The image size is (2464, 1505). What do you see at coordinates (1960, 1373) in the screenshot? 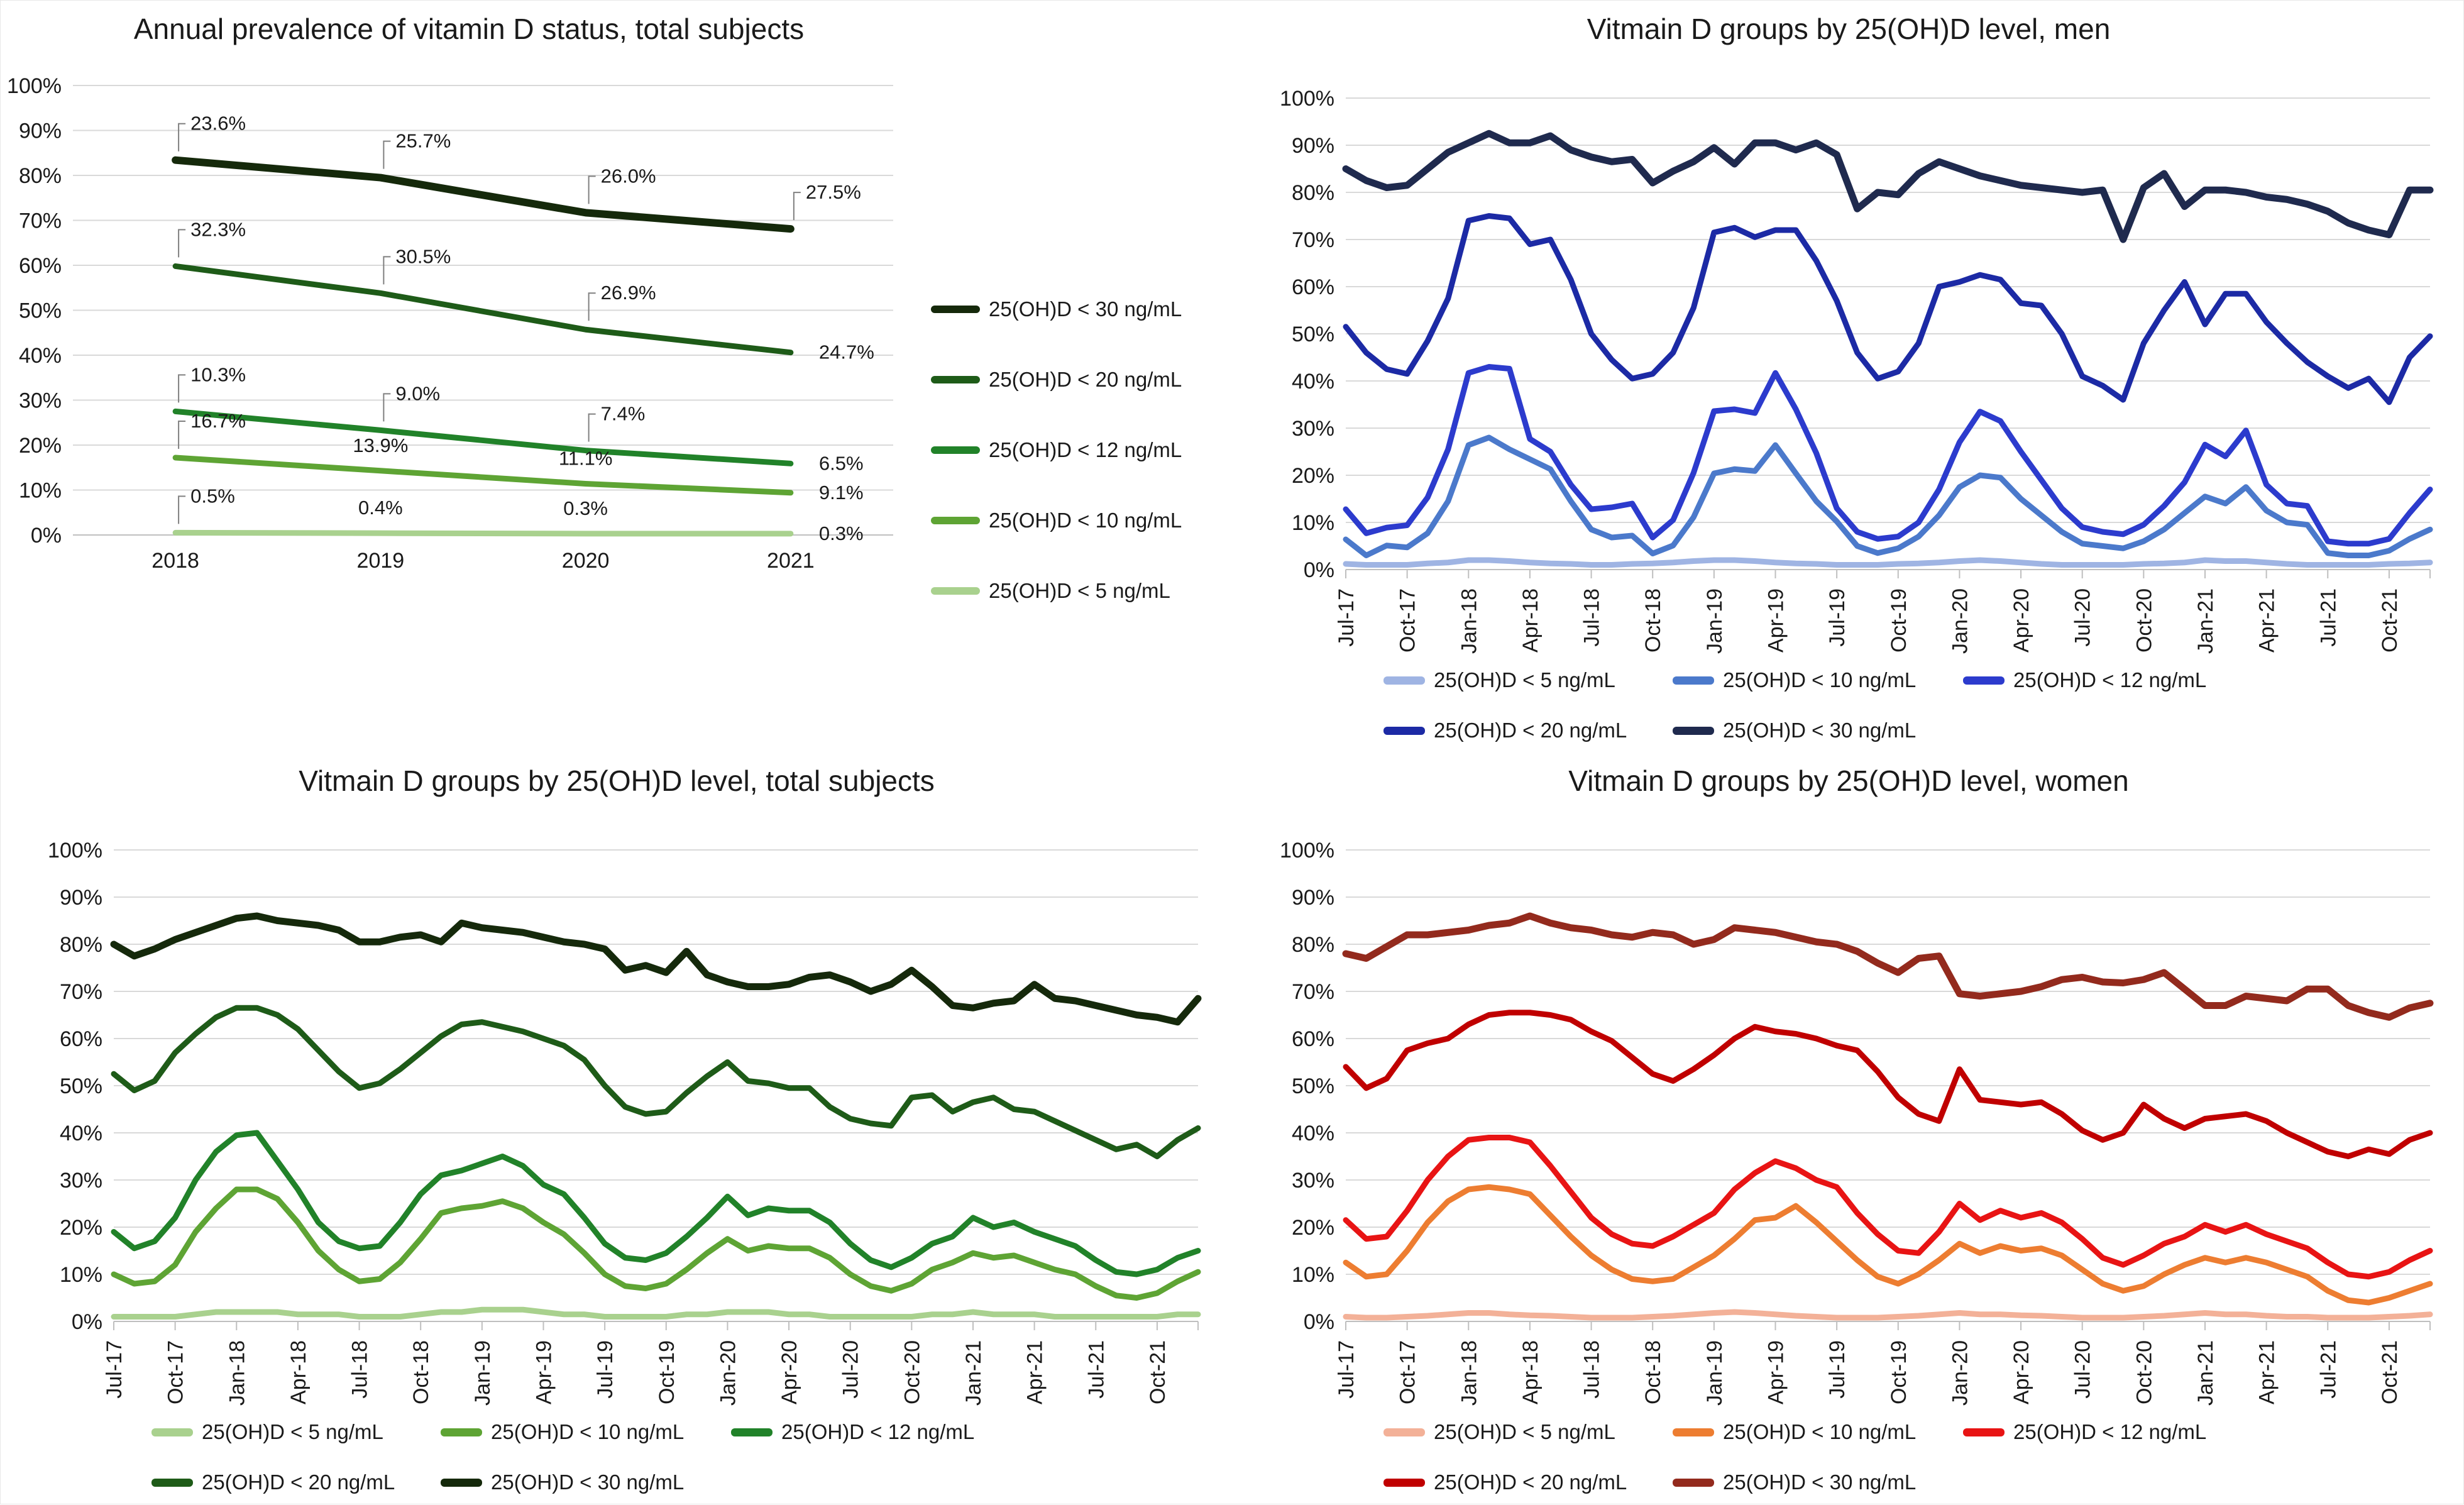
I see `svg-text: Jan-20` at bounding box center [1960, 1373].